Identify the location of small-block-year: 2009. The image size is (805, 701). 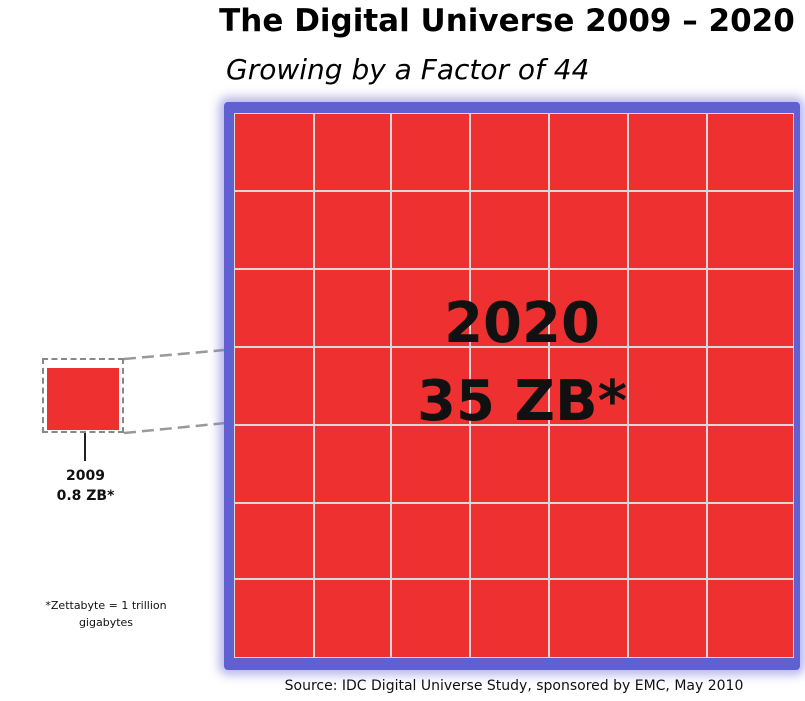
(85, 476).